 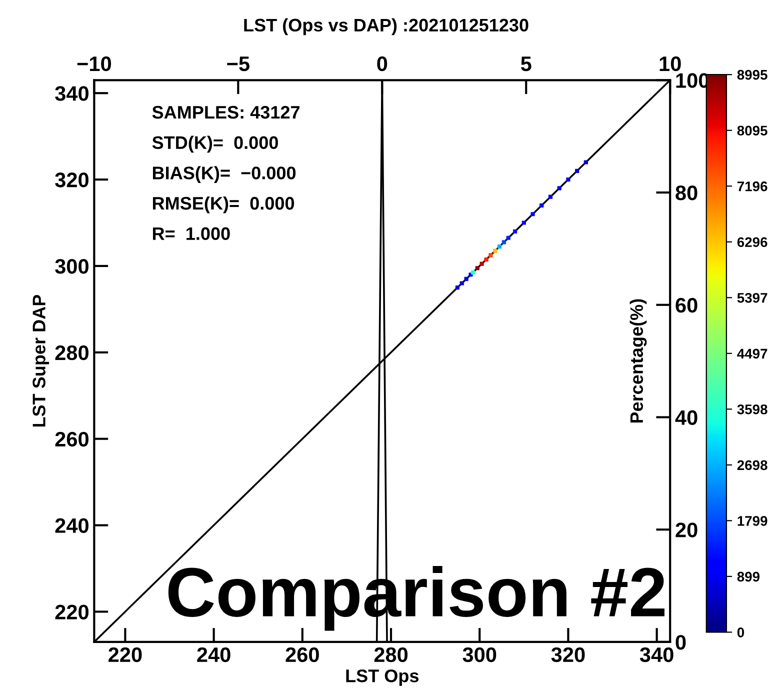 I want to click on color-bar-label: 0, so click(x=740, y=633).